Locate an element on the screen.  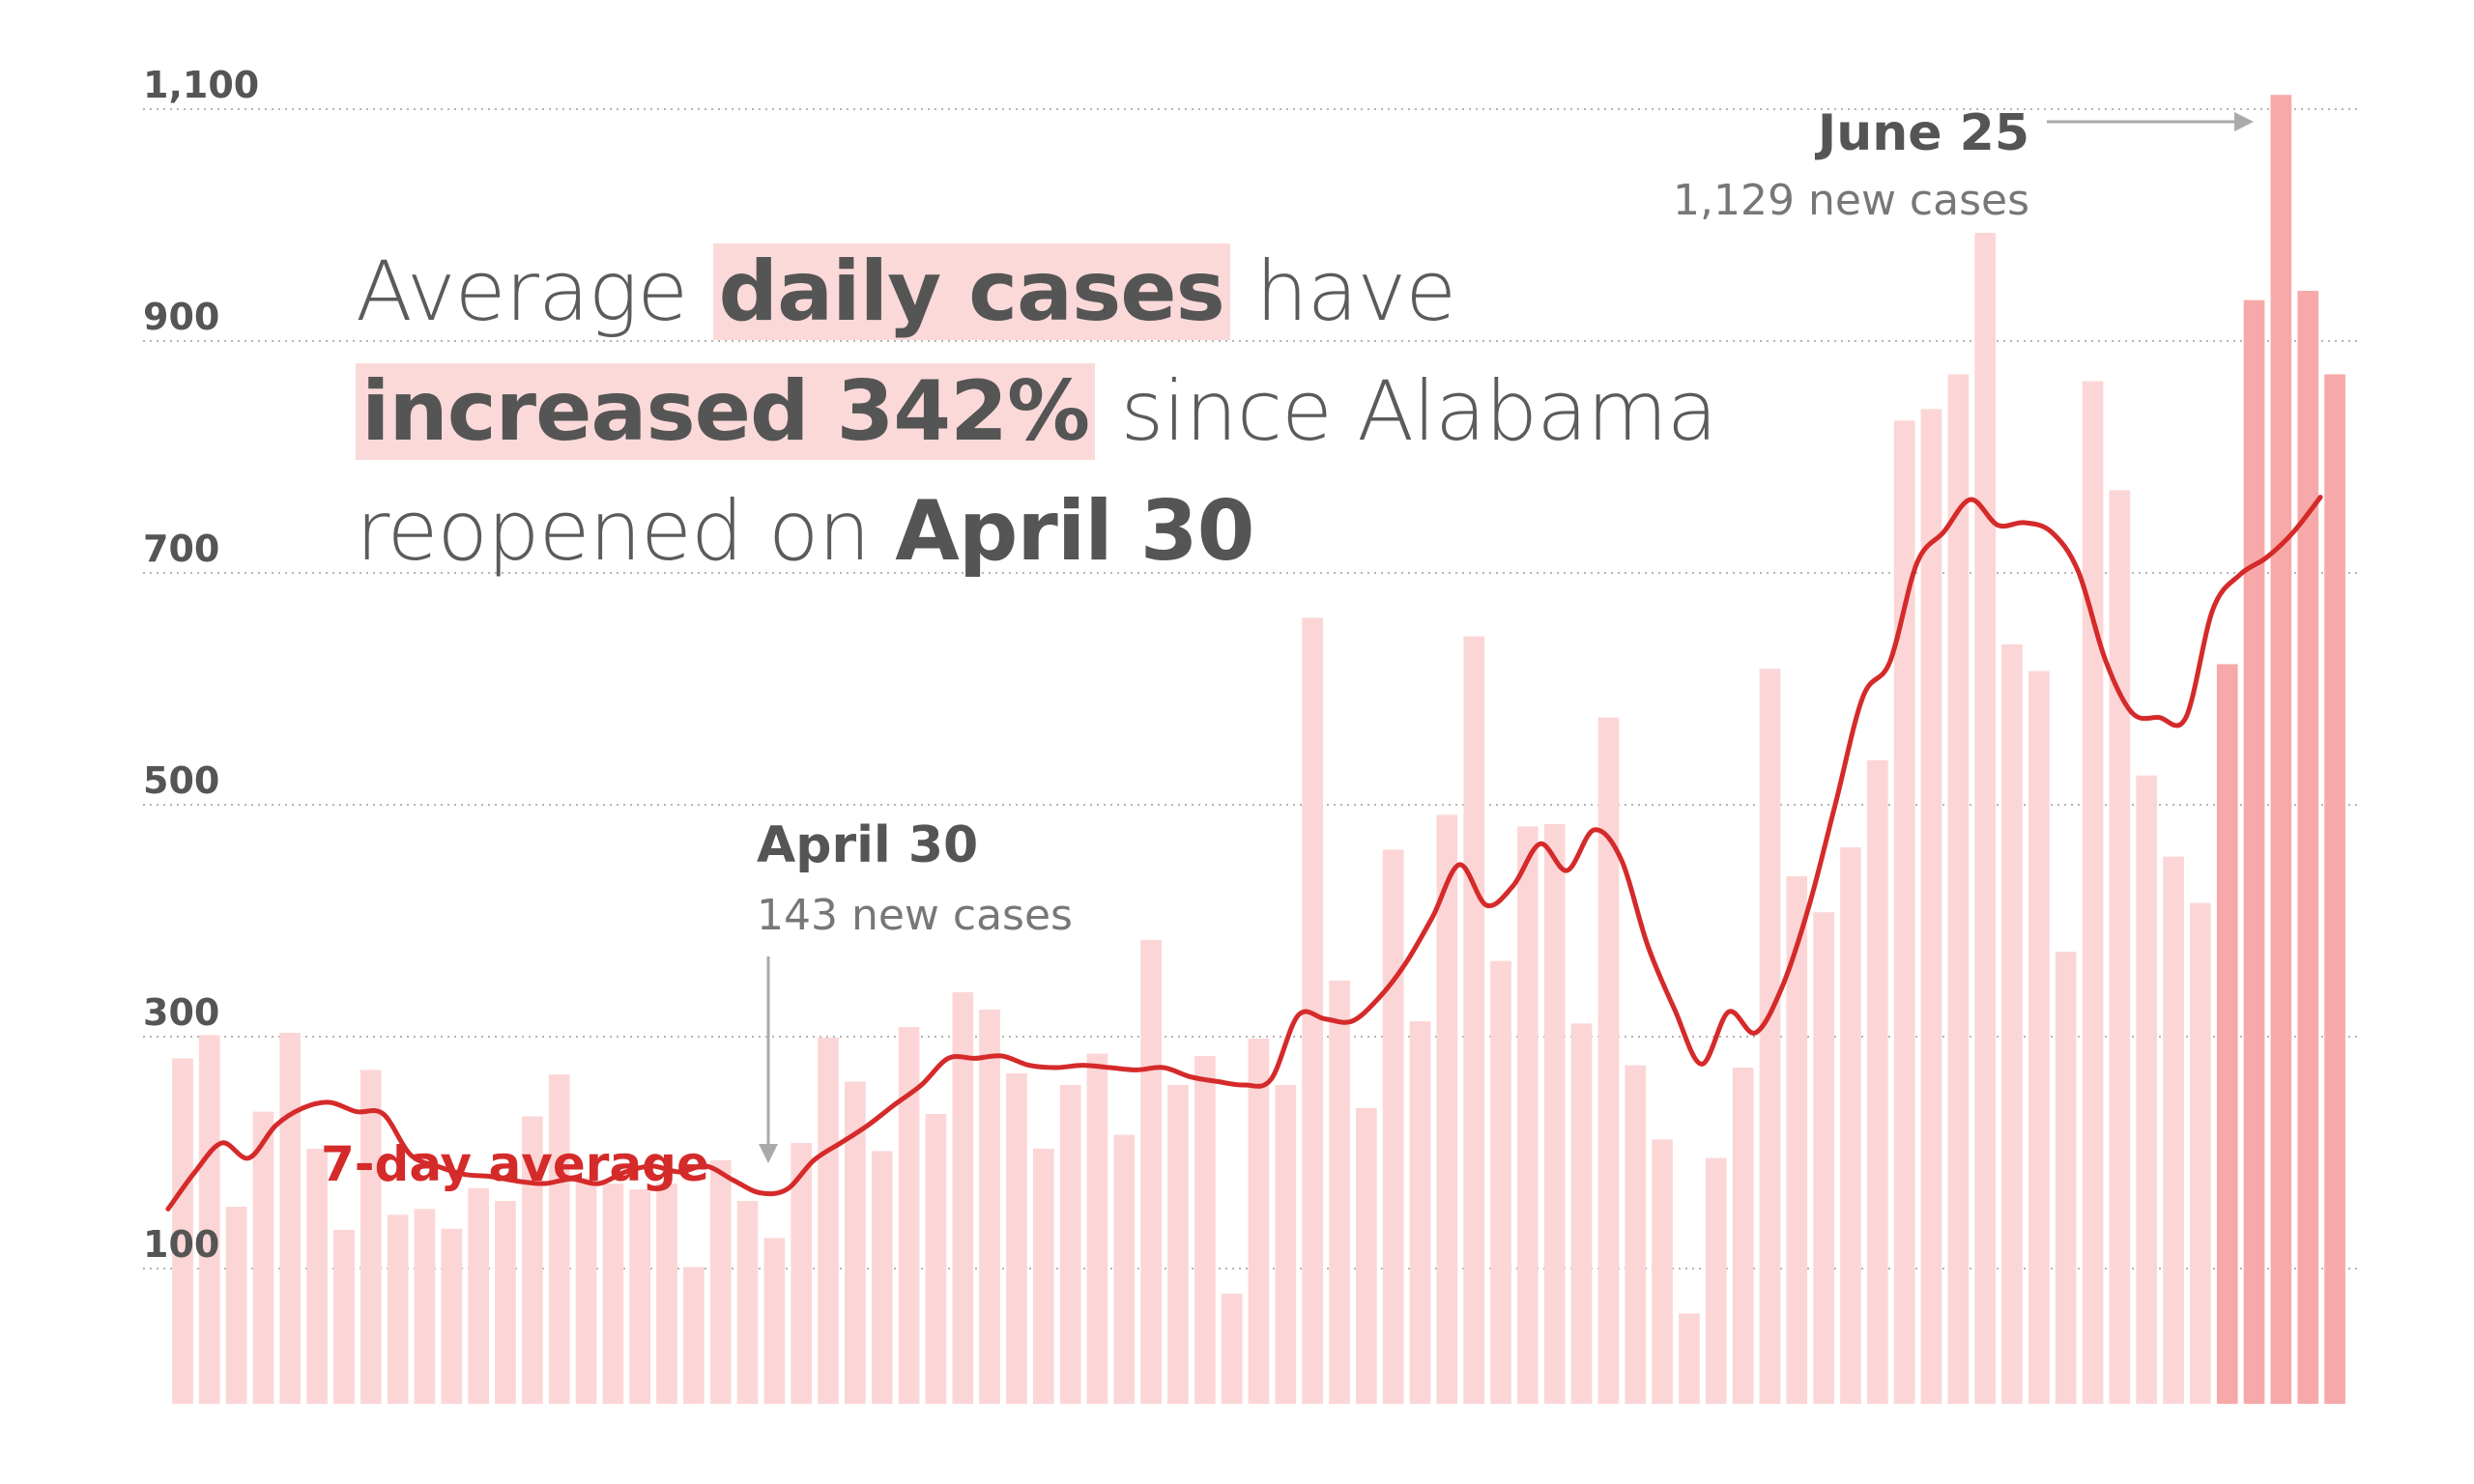
y-tick-label: 900 is located at coordinates (181, 317).